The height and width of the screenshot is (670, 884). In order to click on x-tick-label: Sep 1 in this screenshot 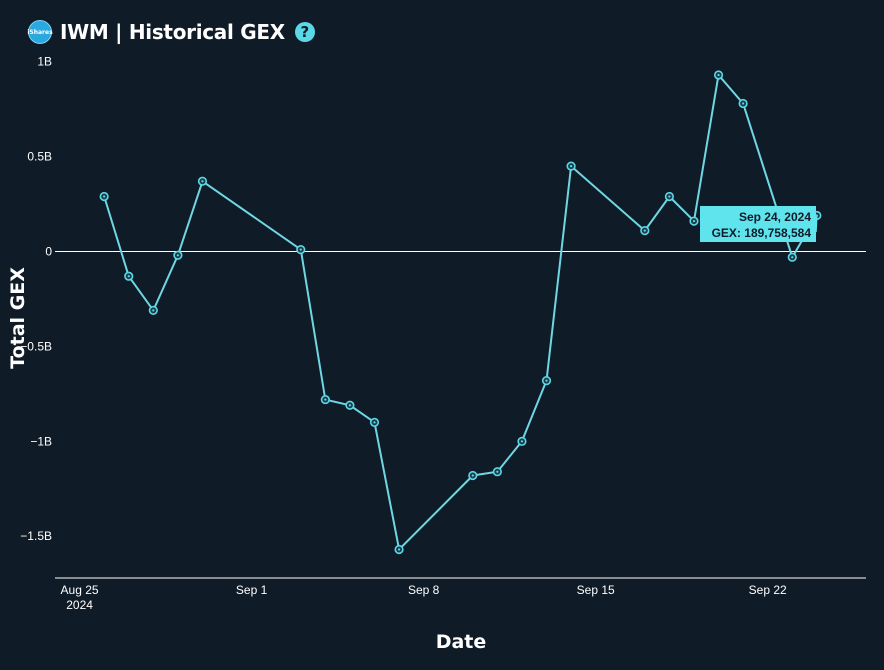, I will do `click(252, 590)`.